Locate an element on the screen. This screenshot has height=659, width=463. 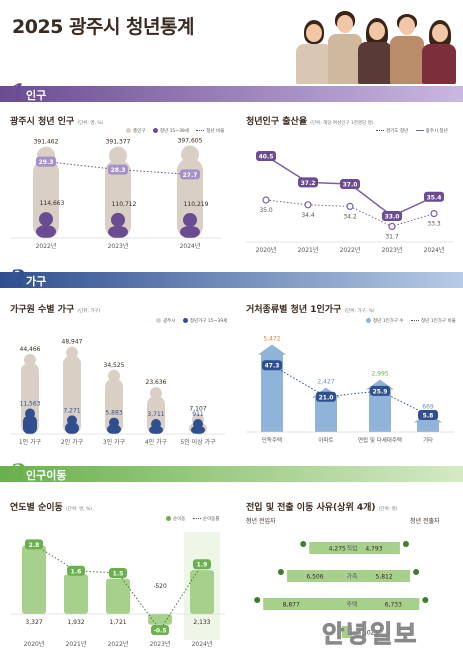
label-rate: 29.3 is located at coordinates (46, 162).